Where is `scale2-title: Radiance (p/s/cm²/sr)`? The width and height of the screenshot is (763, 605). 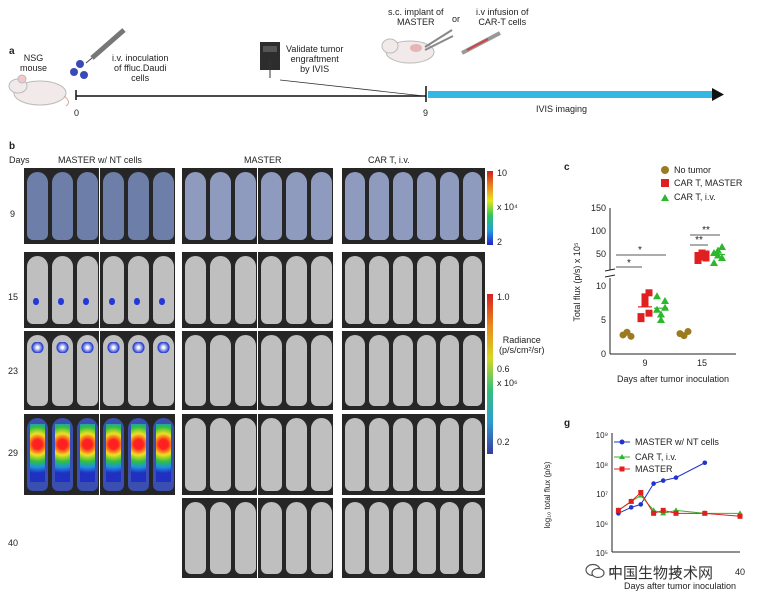
scale2-title: Radiance (p/s/cm²/sr) is located at coordinates (522, 345).